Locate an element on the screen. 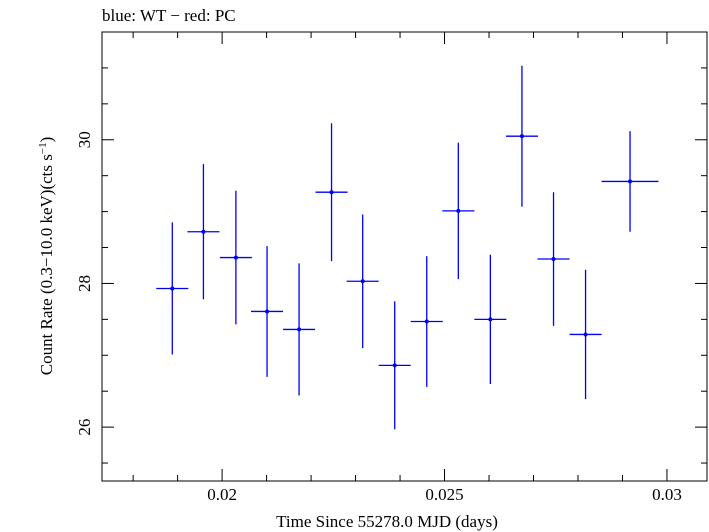  chart-title: blue: WT − red: PC is located at coordinates (169, 15).